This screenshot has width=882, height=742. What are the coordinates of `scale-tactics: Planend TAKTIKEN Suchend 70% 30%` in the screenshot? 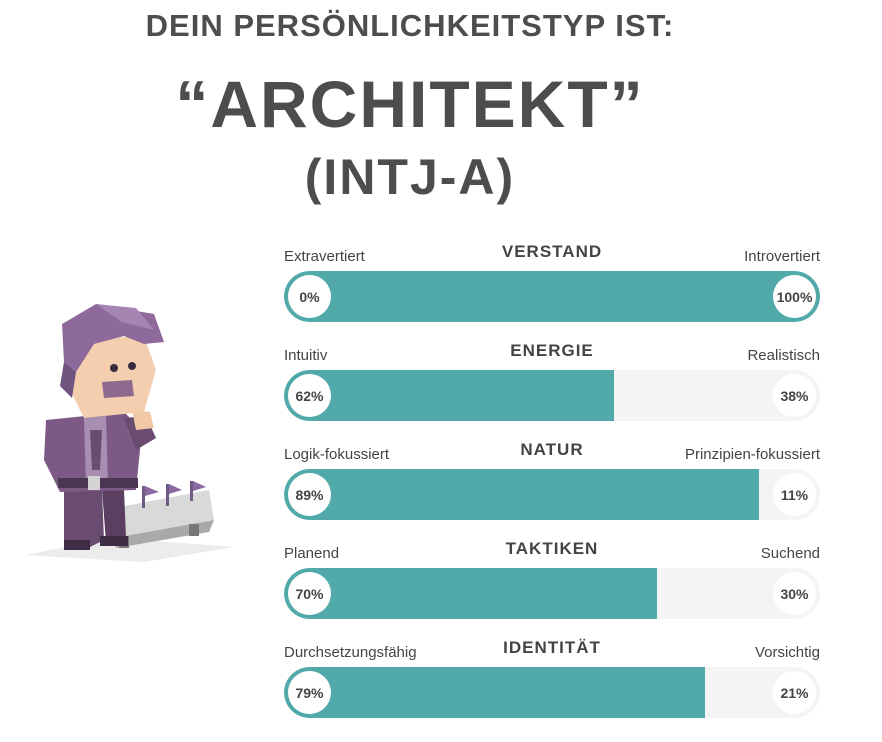 It's located at (552, 586).